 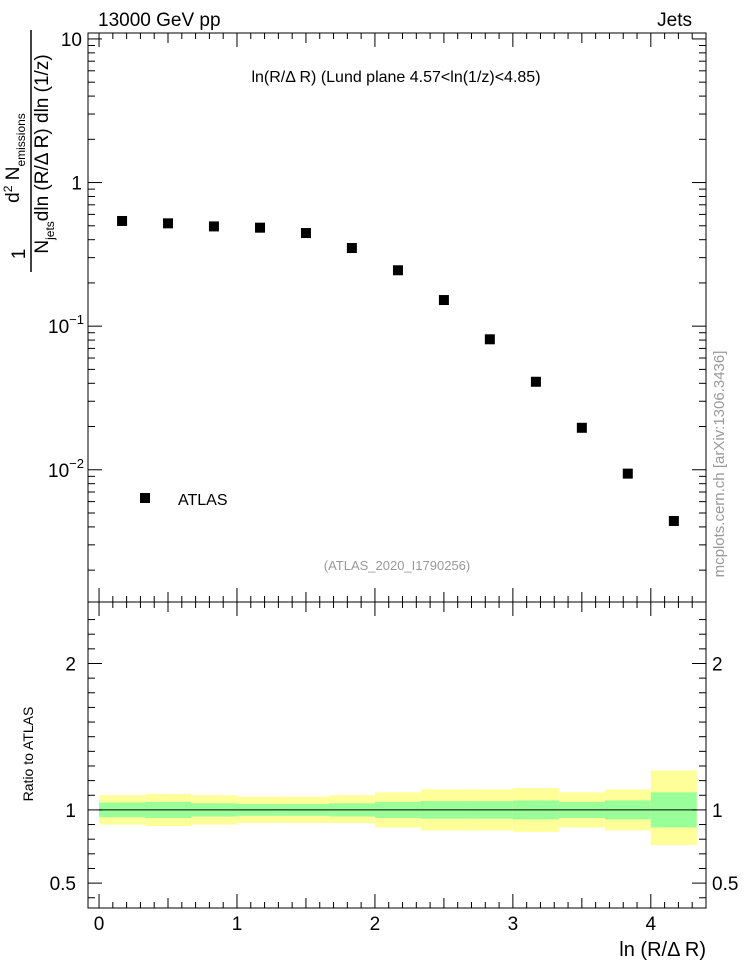 I want to click on x-tick-label: 4, so click(x=651, y=924).